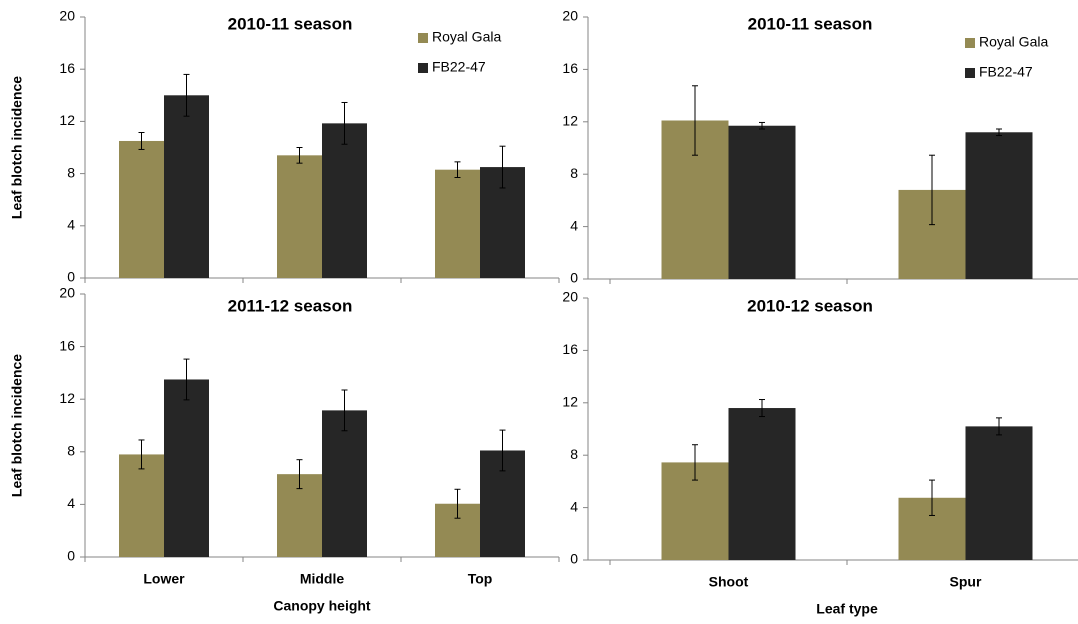 This screenshot has height=624, width=1078. What do you see at coordinates (810, 305) in the screenshot?
I see `chart-title: 2010-12 season` at bounding box center [810, 305].